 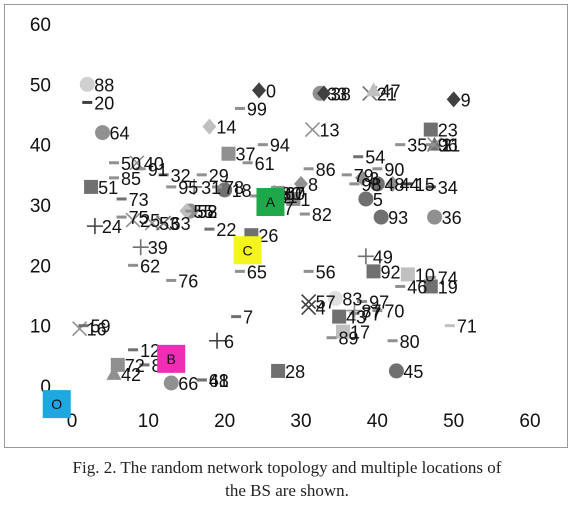 I want to click on node-label: 54, so click(x=375, y=158).